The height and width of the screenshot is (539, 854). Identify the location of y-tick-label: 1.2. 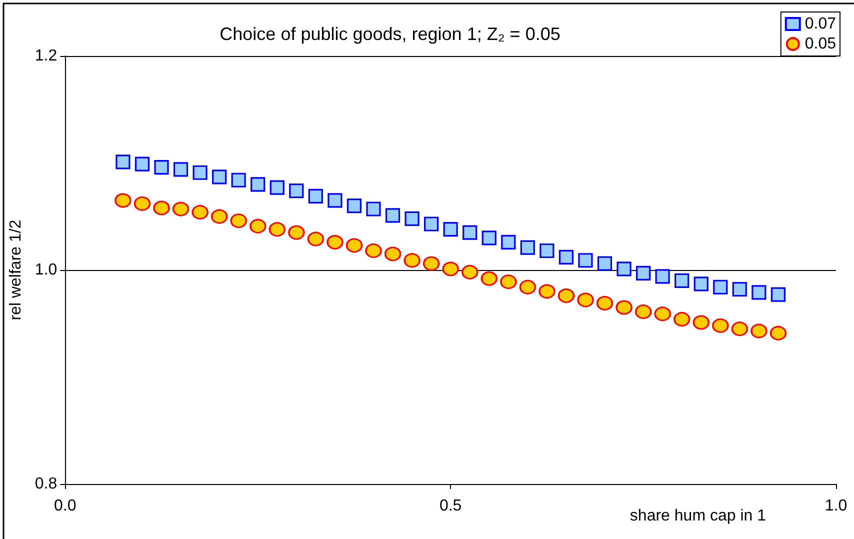
(46, 56).